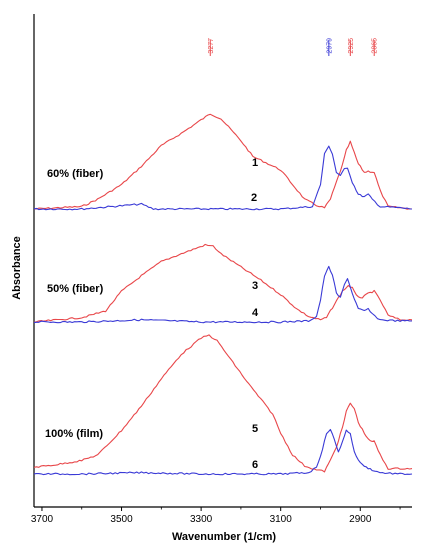  Describe the element at coordinates (360, 519) in the screenshot. I see `x-tick-label: 2900` at that location.